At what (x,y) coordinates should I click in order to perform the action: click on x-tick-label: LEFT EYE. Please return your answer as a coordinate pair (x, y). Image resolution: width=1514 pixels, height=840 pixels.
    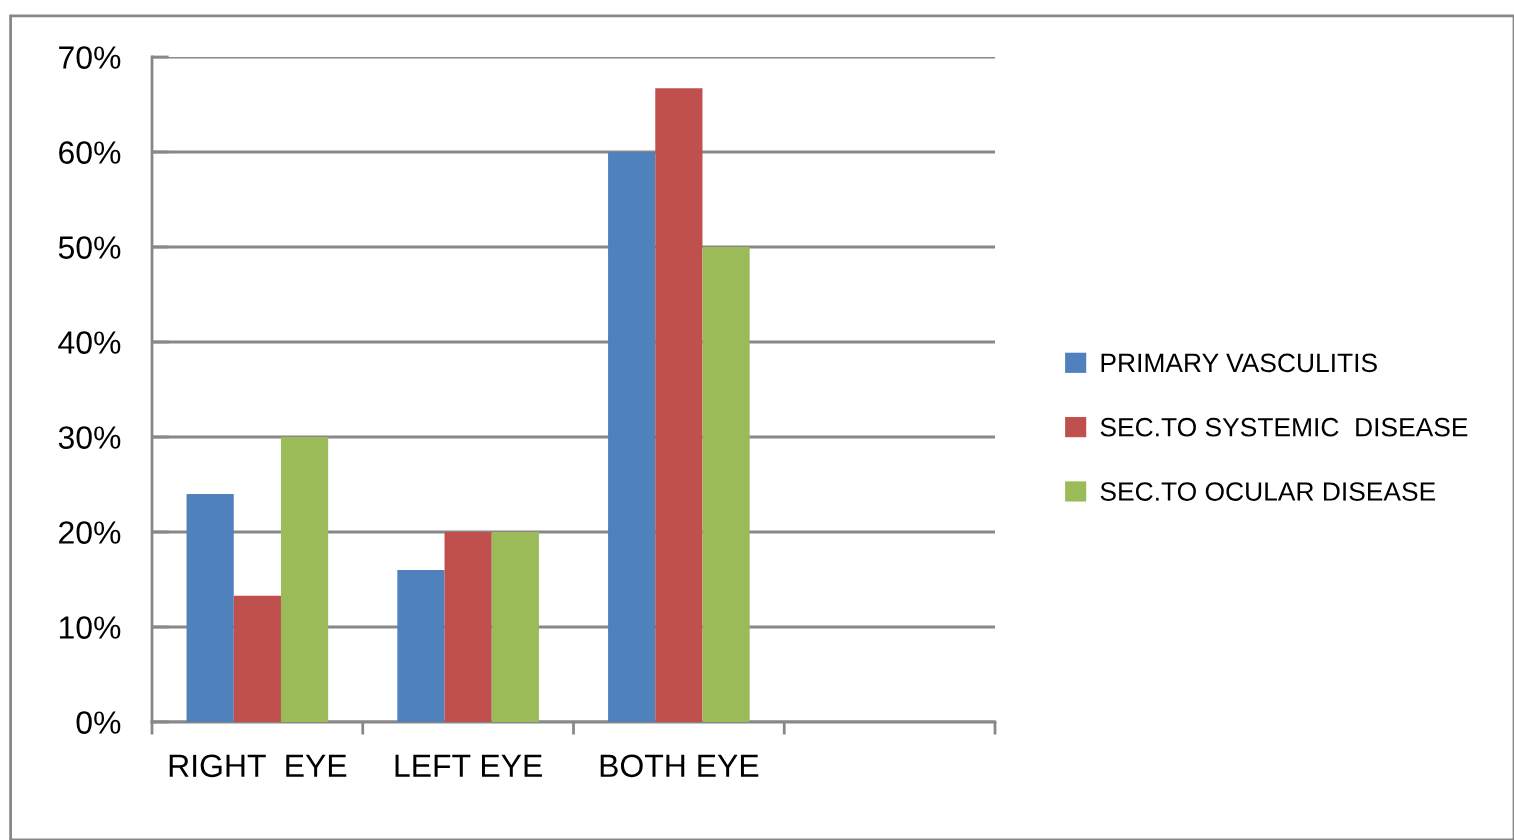
    Looking at the image, I should click on (468, 765).